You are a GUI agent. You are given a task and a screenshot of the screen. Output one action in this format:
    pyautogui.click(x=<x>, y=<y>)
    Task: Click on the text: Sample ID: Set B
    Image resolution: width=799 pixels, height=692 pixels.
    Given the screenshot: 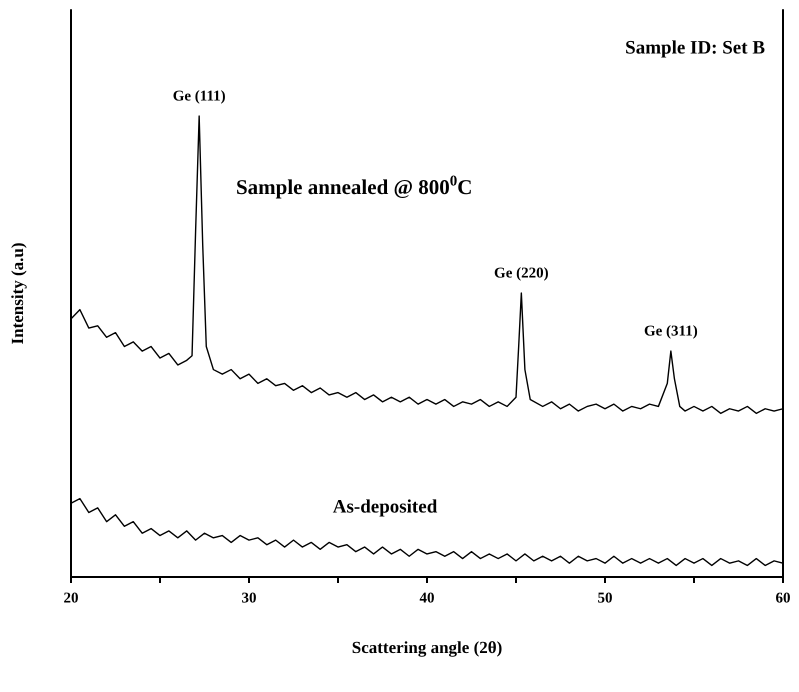 What is the action you would take?
    pyautogui.click(x=695, y=48)
    